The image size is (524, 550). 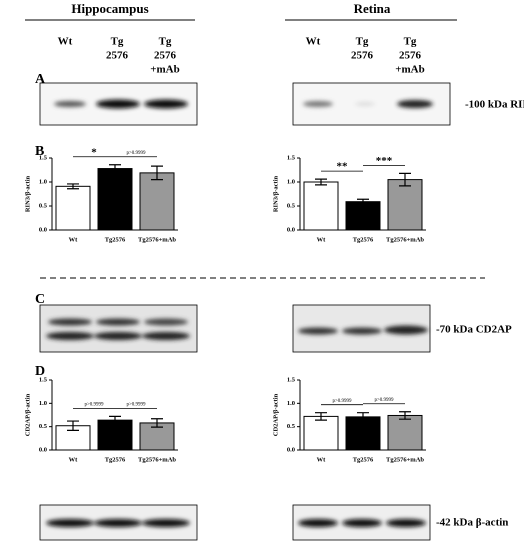 I want to click on header-right: Retina, so click(x=372, y=8).